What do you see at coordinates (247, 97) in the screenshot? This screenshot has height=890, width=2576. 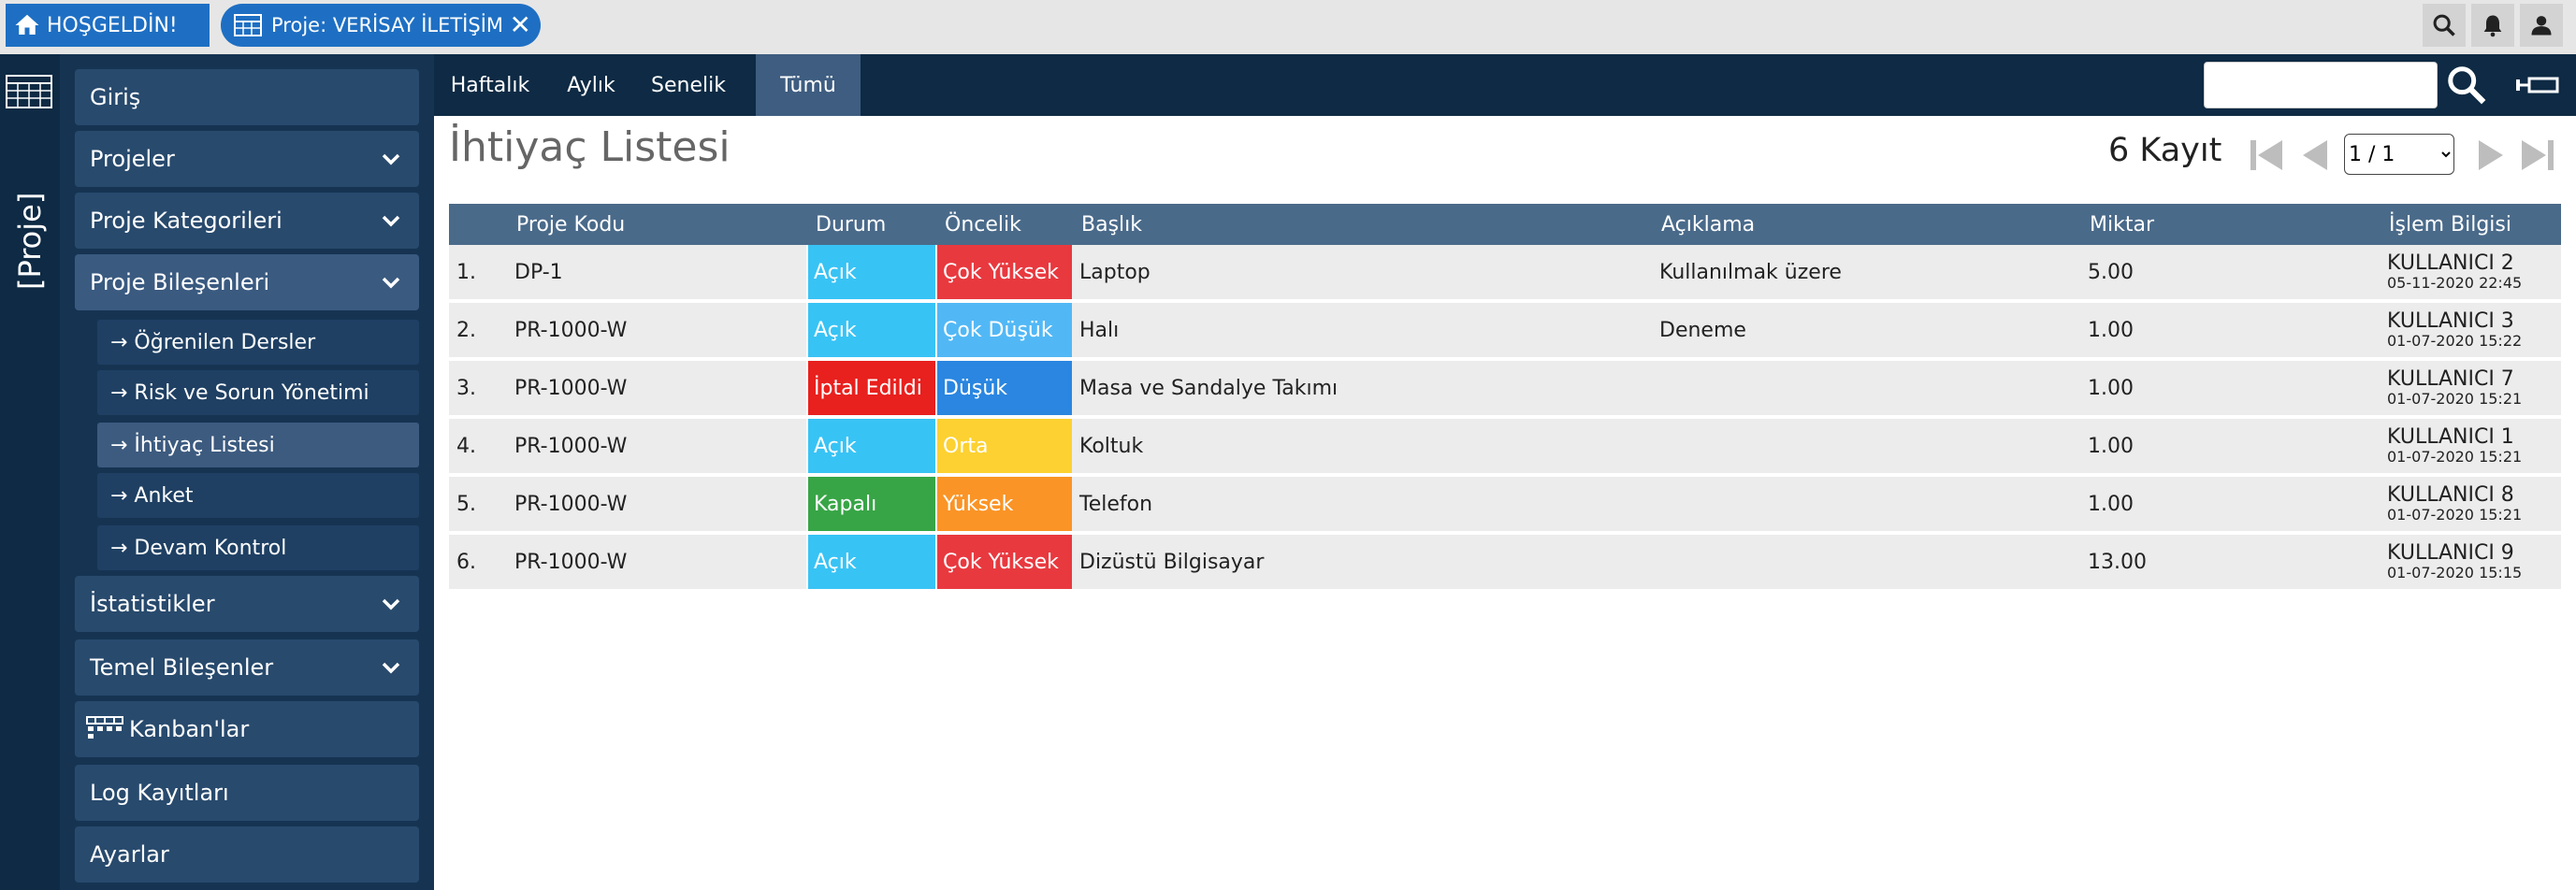 I see `sidebar-item-giris: Giriş` at bounding box center [247, 97].